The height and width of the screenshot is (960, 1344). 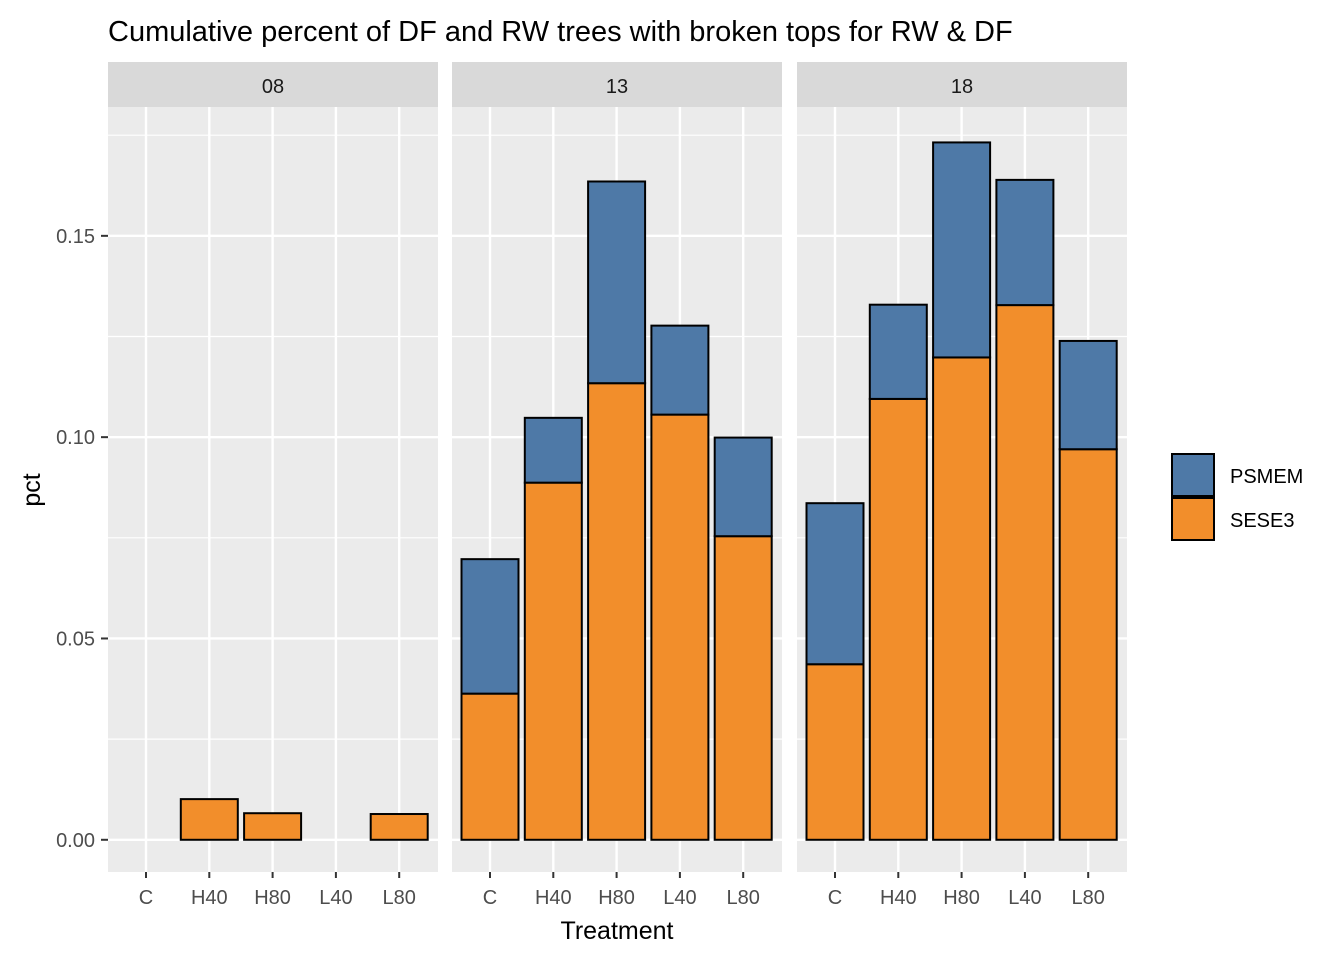 I want to click on y-tick-label: 0.15, so click(x=75, y=237).